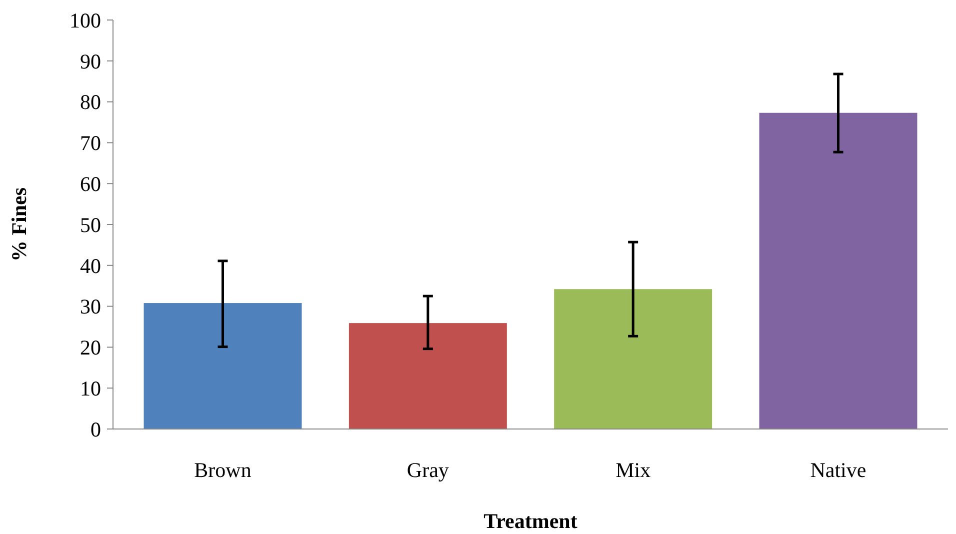 The image size is (956, 534). I want to click on y-tick-label: 50, so click(90, 224).